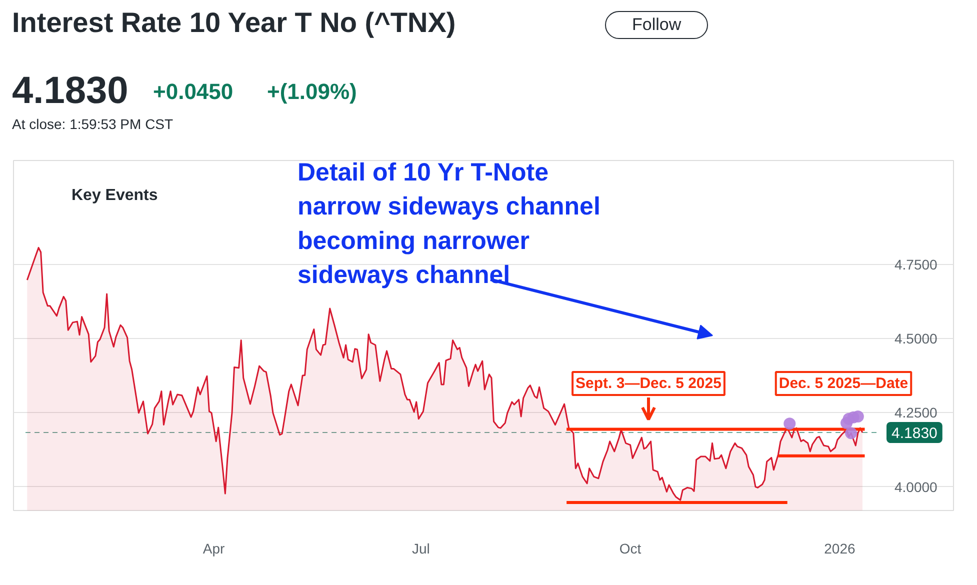 This screenshot has width=977, height=585. What do you see at coordinates (630, 548) in the screenshot?
I see `x-tick-label: Oct` at bounding box center [630, 548].